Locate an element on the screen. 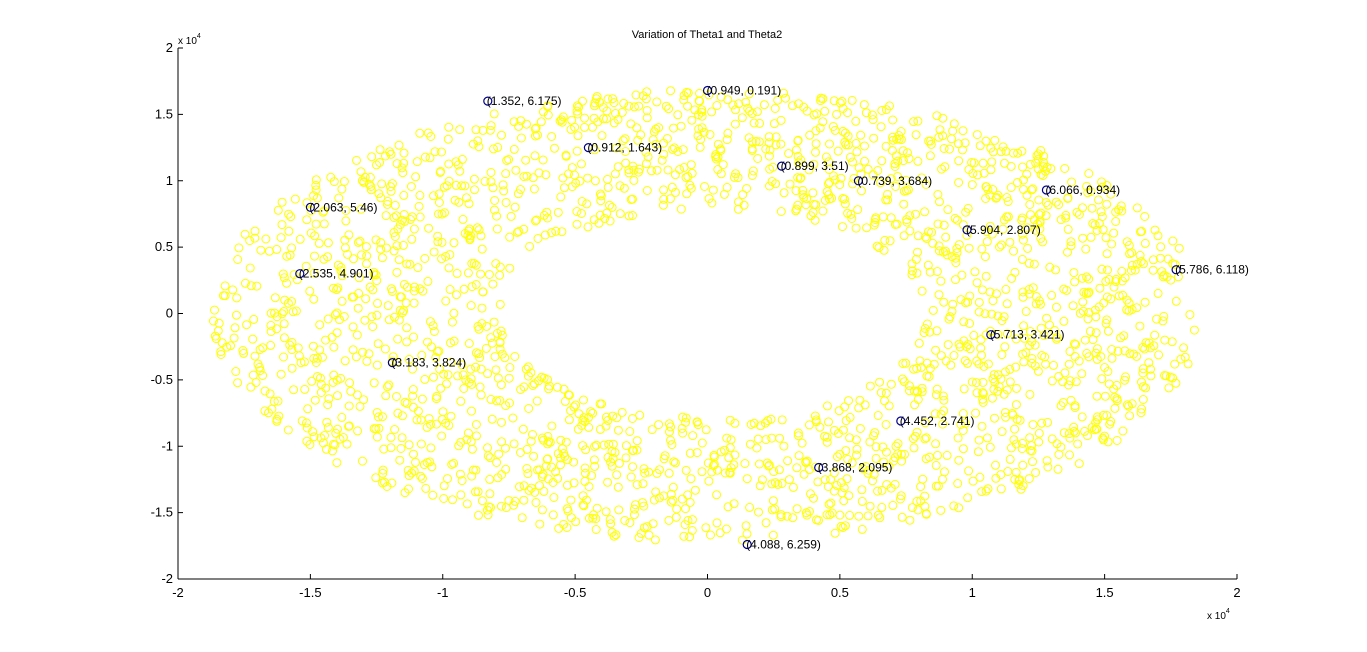  y-tick-label: 1 is located at coordinates (169, 180).